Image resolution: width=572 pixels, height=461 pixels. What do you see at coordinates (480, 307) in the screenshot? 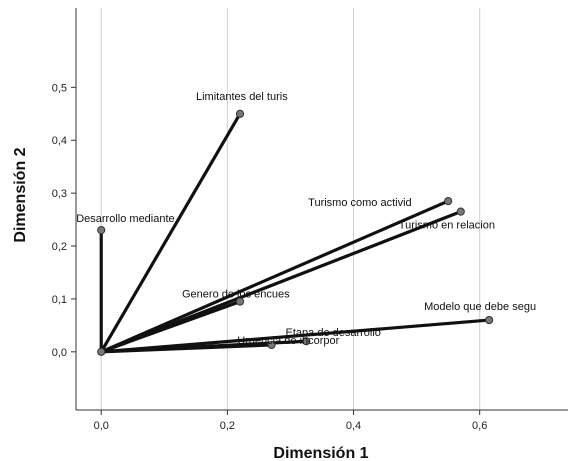
I see `point-label: Modelo que debe segu` at bounding box center [480, 307].